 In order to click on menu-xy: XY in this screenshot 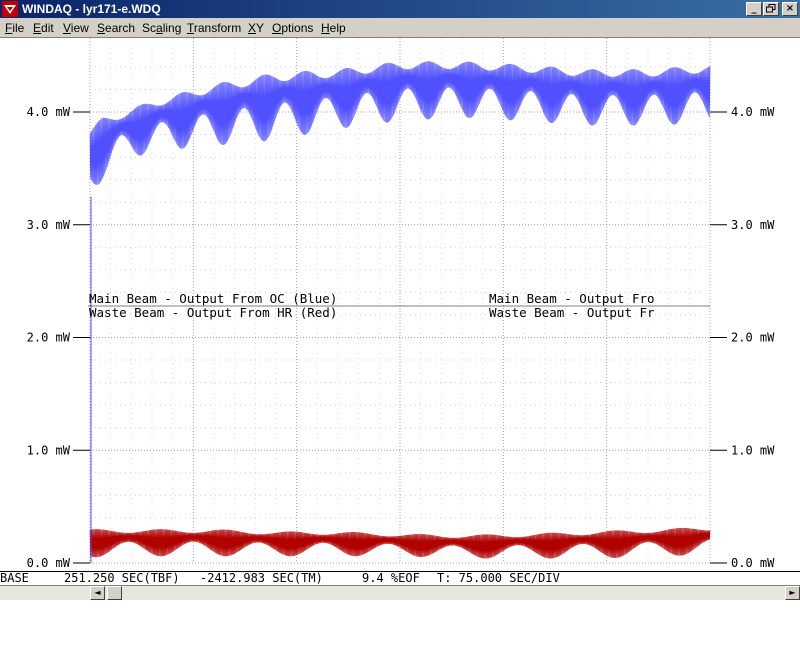, I will do `click(256, 28)`.